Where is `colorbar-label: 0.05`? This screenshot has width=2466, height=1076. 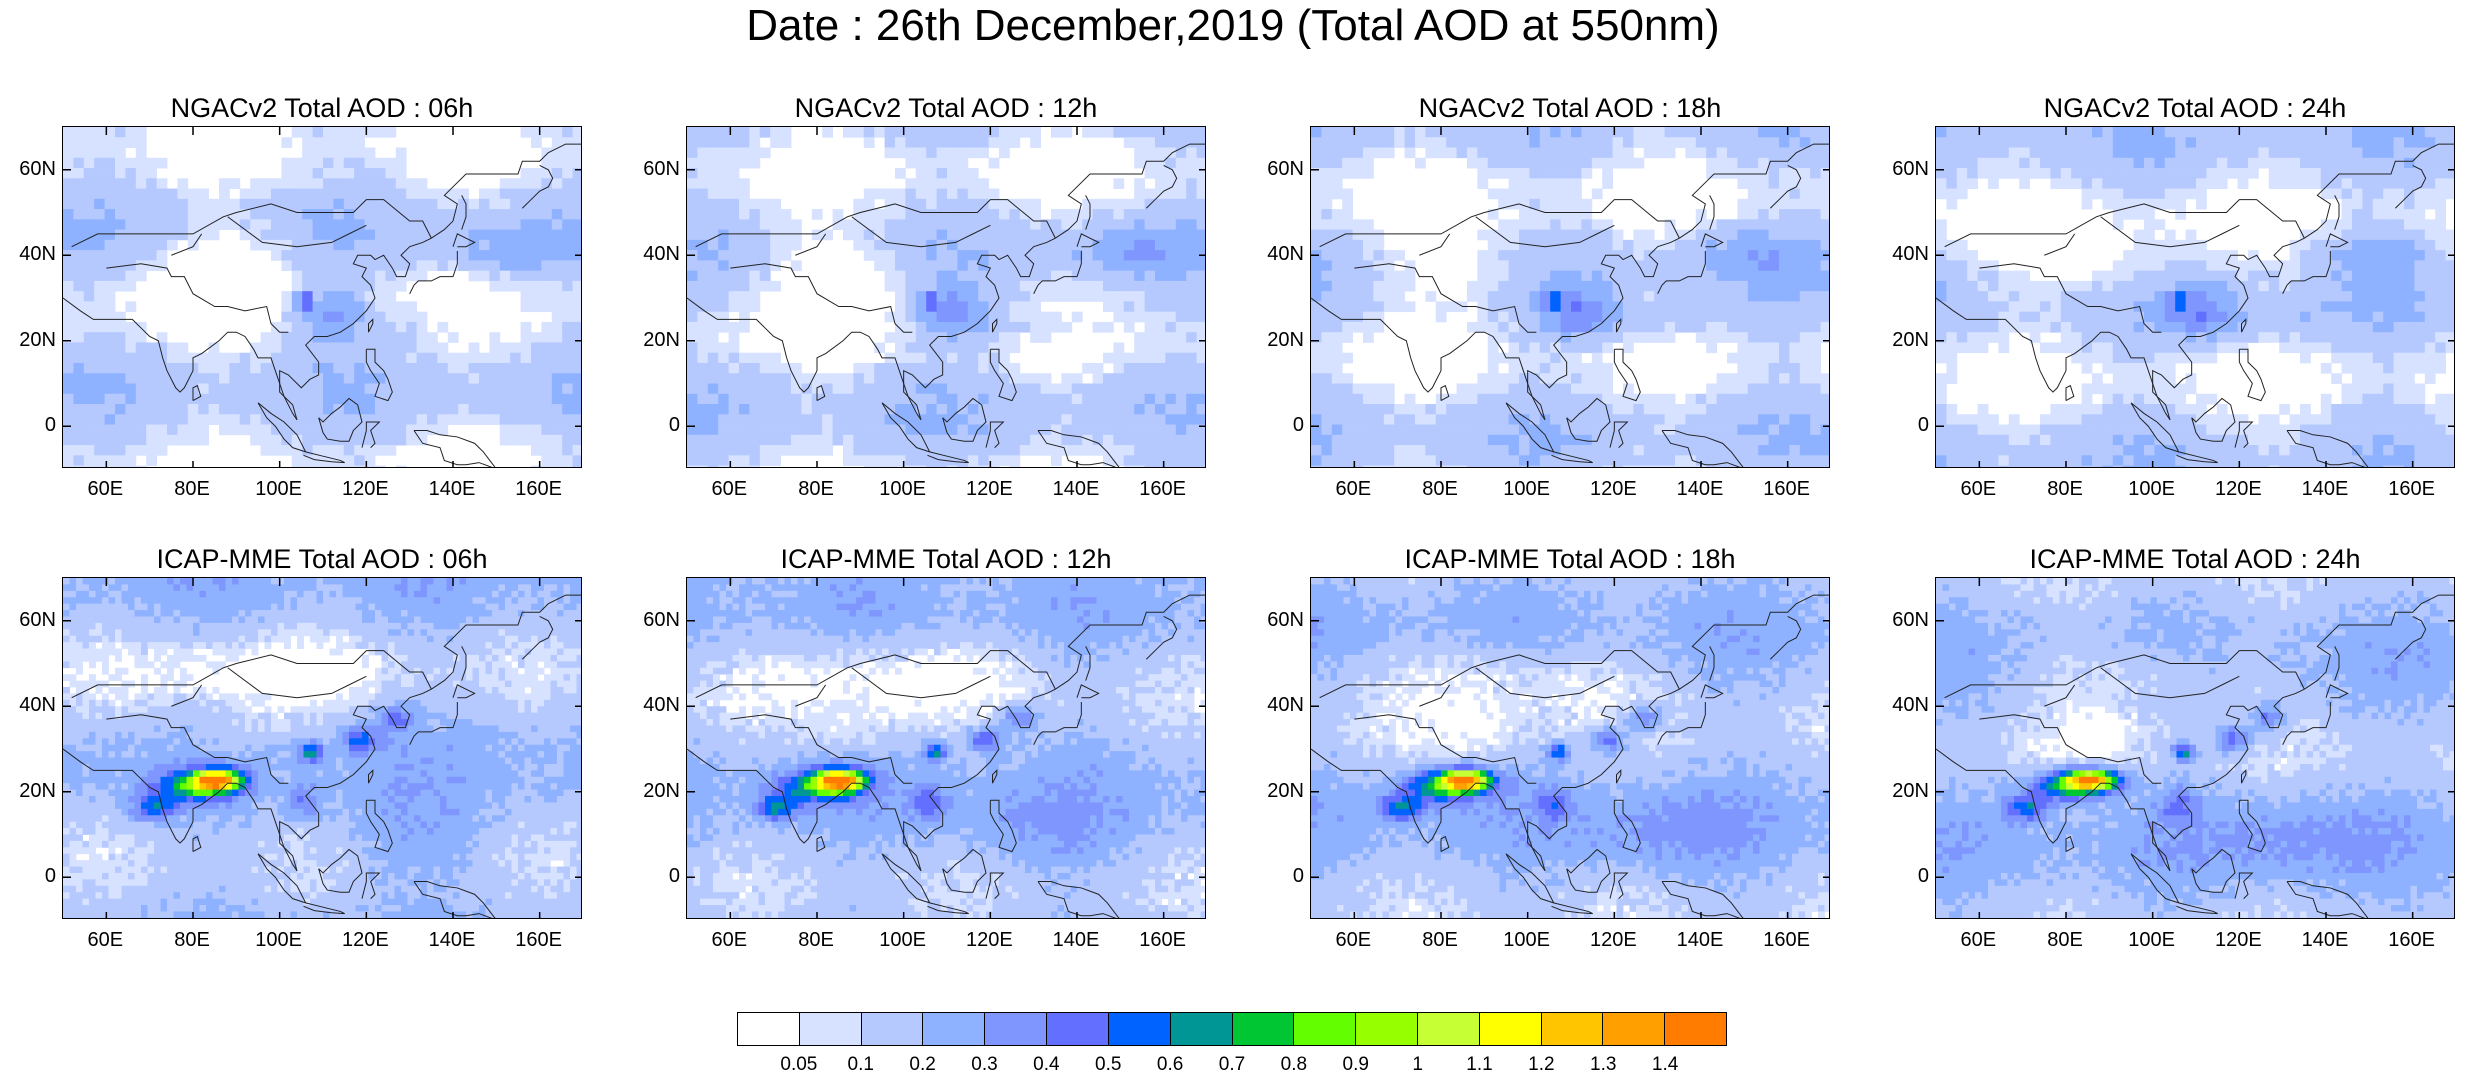 colorbar-label: 0.05 is located at coordinates (799, 1065).